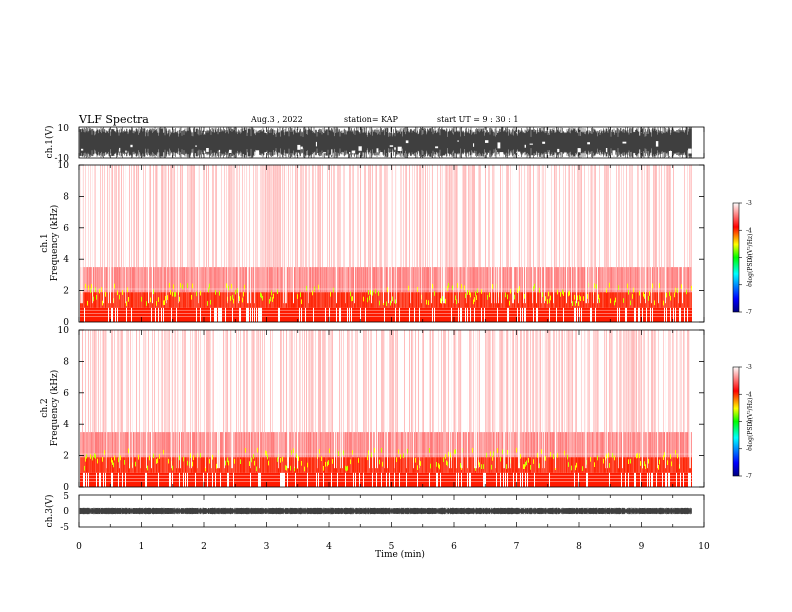 This screenshot has width=792, height=612. What do you see at coordinates (191, 399) in the screenshot?
I see `spec2-gap` at bounding box center [191, 399].